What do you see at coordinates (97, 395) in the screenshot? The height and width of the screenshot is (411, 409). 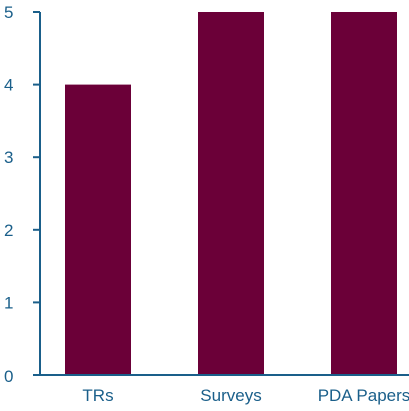 I see `x-tick-label: TRs` at bounding box center [97, 395].